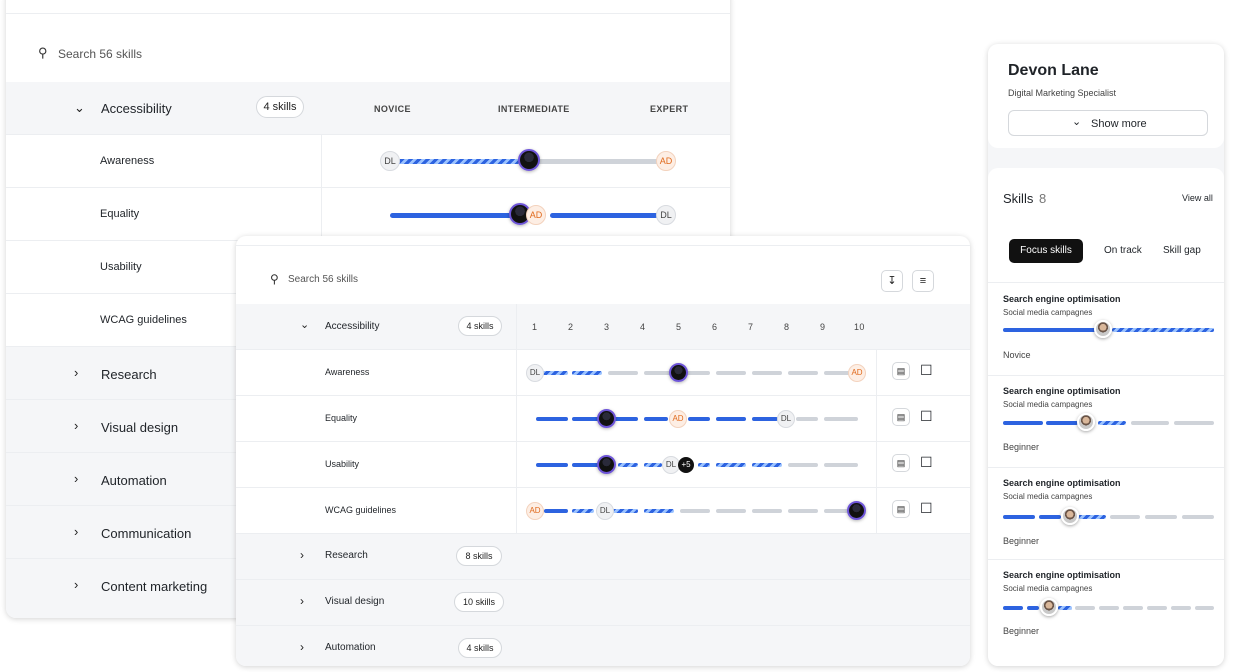  What do you see at coordinates (686, 465) in the screenshot?
I see `more-users-badge: +5` at bounding box center [686, 465].